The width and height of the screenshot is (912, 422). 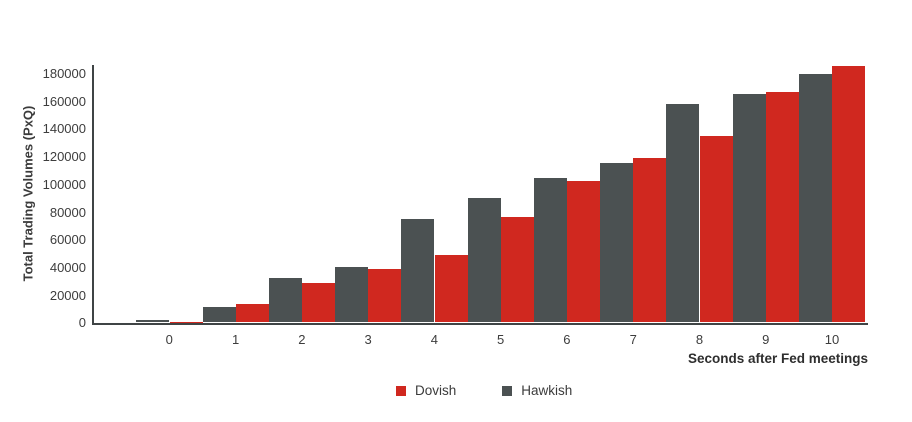 I want to click on legend: Dovish Hawkish, so click(x=484, y=391).